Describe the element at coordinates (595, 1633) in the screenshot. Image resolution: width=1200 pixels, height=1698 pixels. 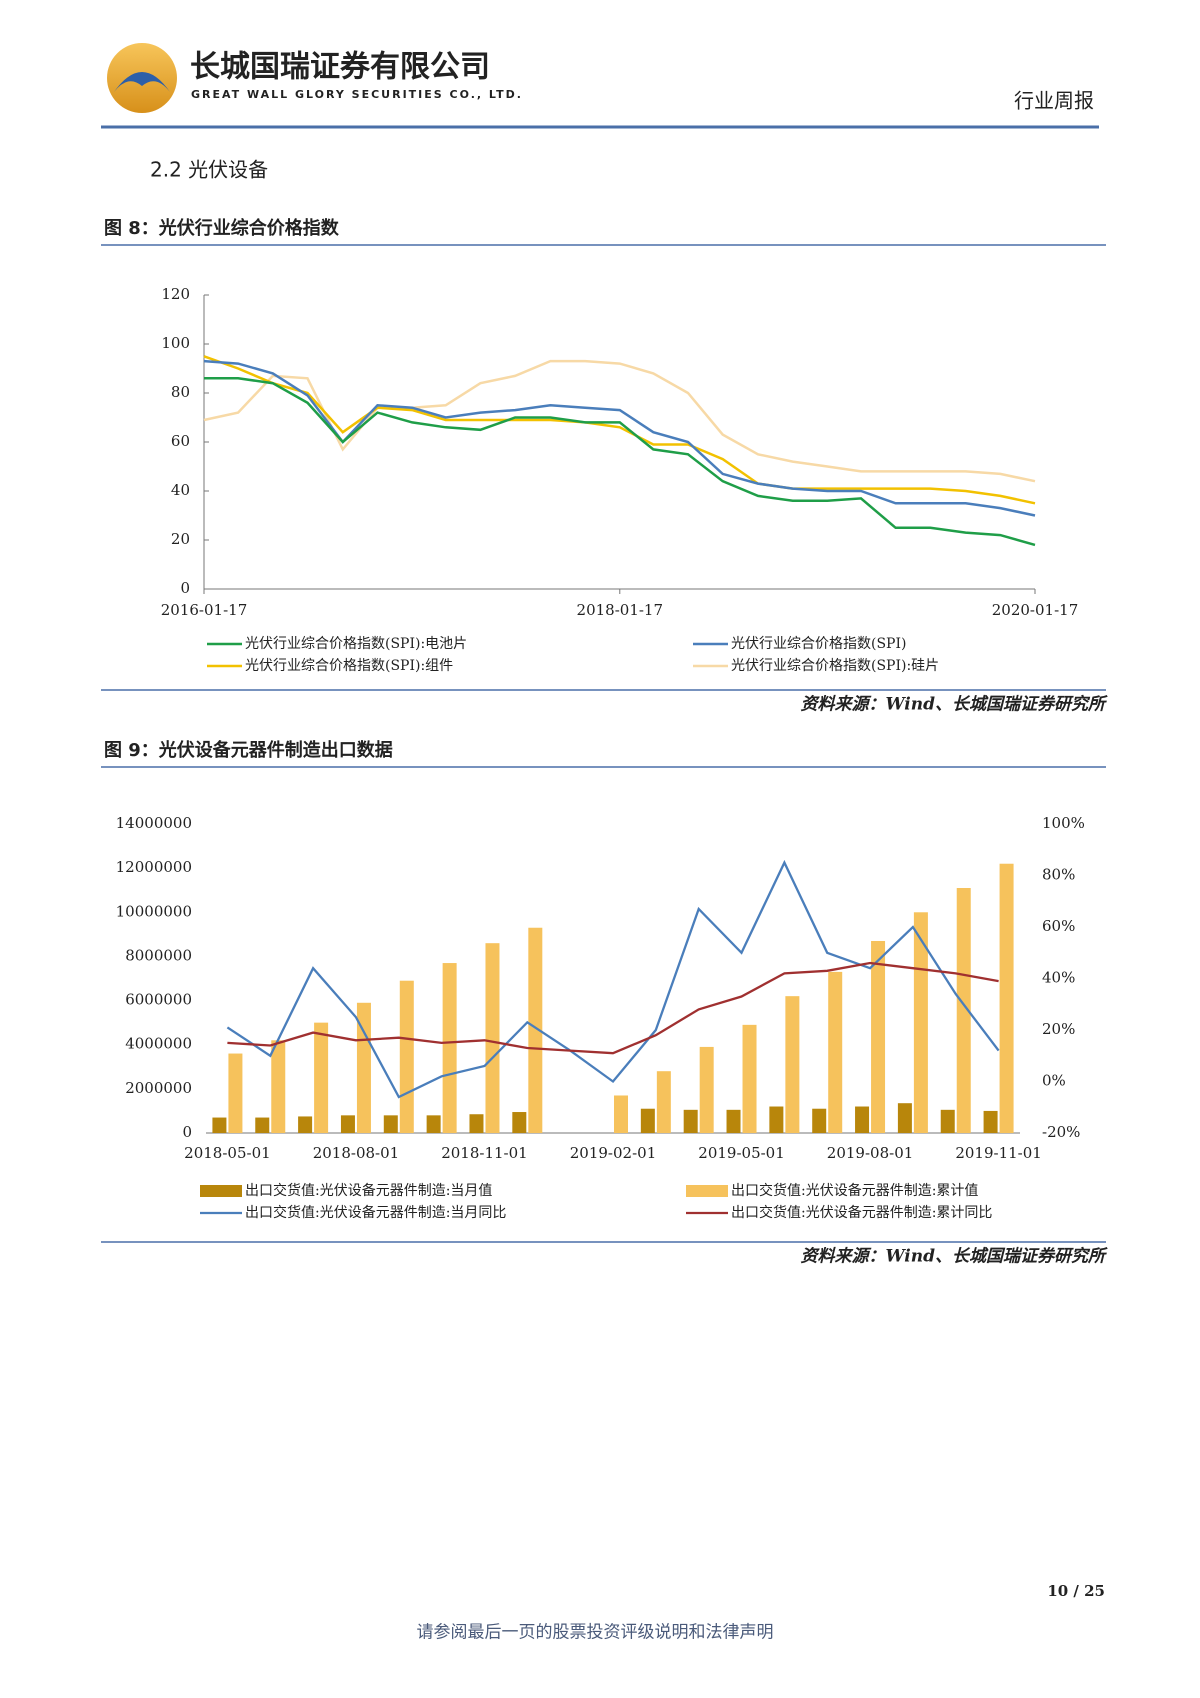
I see `footer-note: 请参阅最后一页的股票投资评级说明和法律声明` at that location.